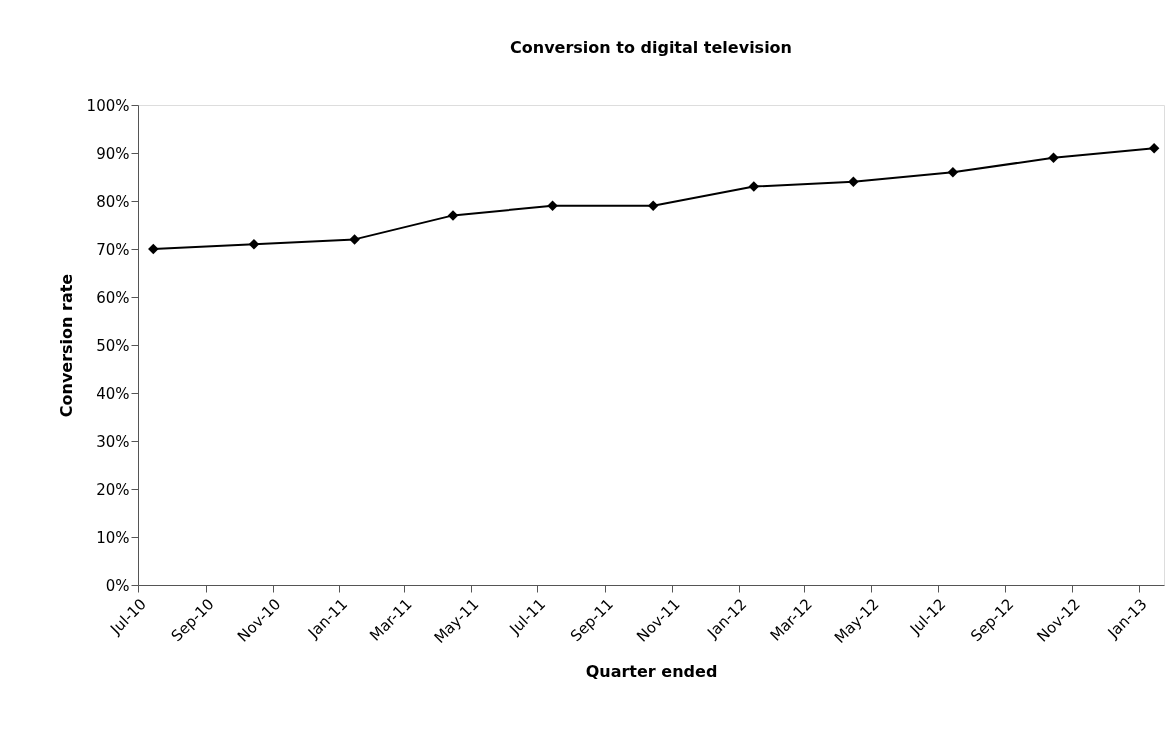 This screenshot has width=1166, height=733. I want to click on y-tick-label: 10%, so click(113, 537).